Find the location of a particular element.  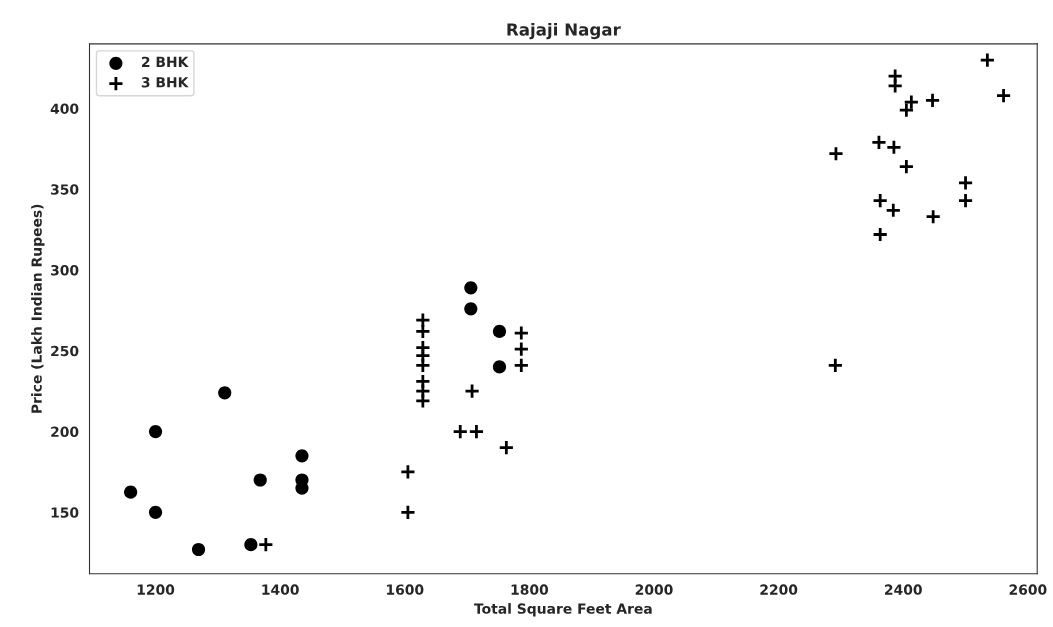

y-tick-label: 300 is located at coordinates (65, 270).